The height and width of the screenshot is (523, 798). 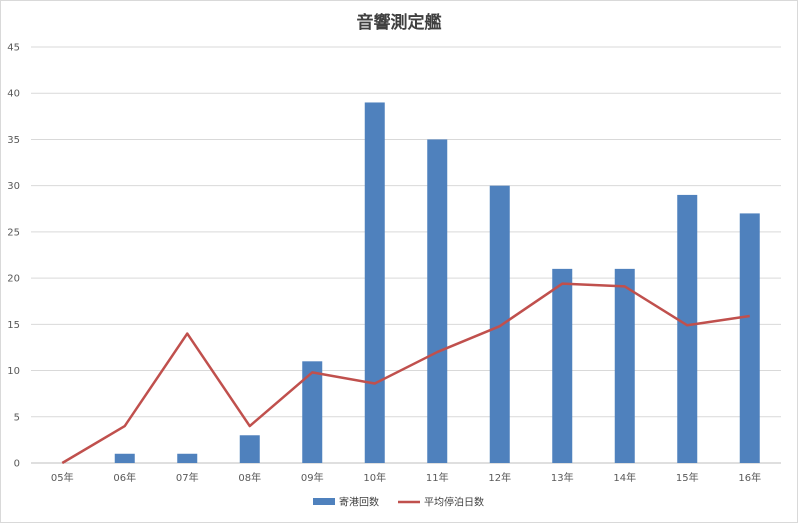 I want to click on y-tick-label: 45, so click(x=13, y=48).